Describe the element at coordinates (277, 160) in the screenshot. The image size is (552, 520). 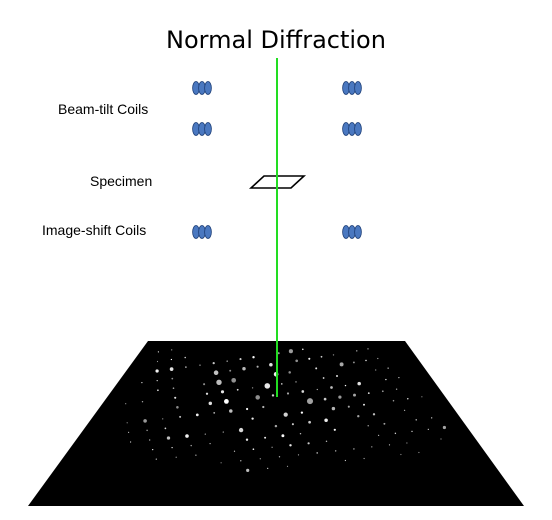
I see `coil-set` at that location.